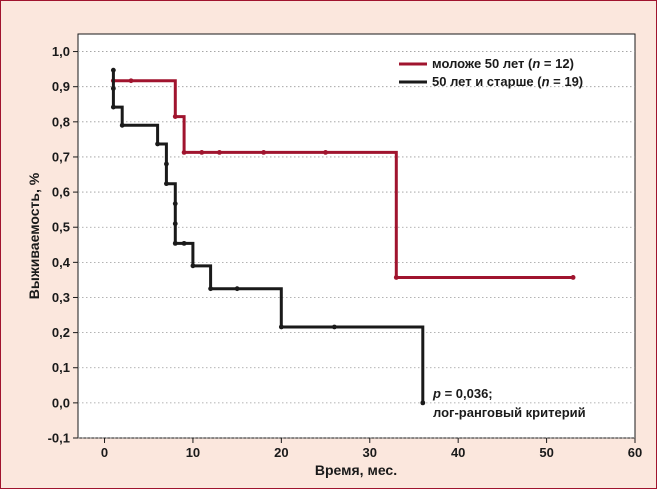 This screenshot has width=657, height=490. I want to click on x-tick-label: 30, so click(370, 452).